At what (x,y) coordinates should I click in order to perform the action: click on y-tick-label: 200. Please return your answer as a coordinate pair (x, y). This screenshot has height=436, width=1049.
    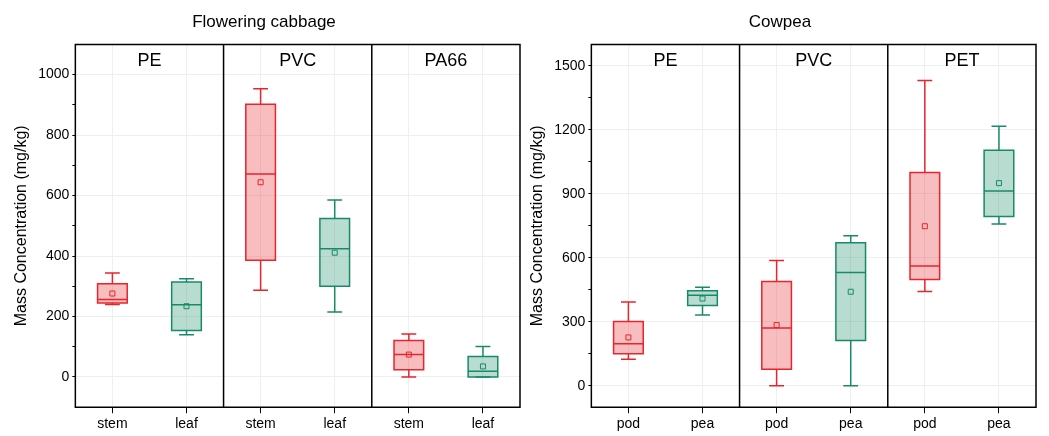
    Looking at the image, I should click on (57, 315).